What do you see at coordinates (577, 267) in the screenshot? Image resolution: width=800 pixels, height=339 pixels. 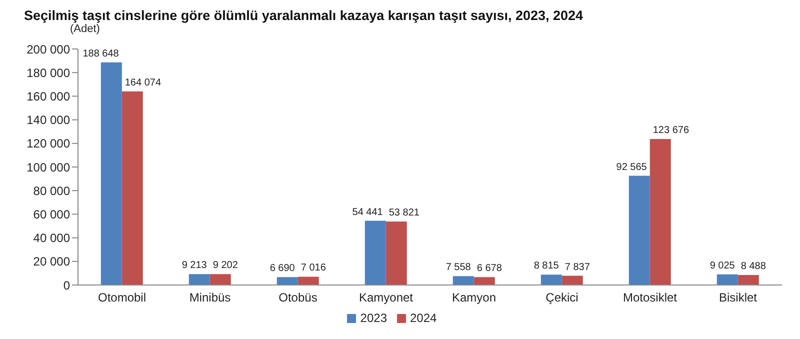 I see `data-label: 7 837` at bounding box center [577, 267].